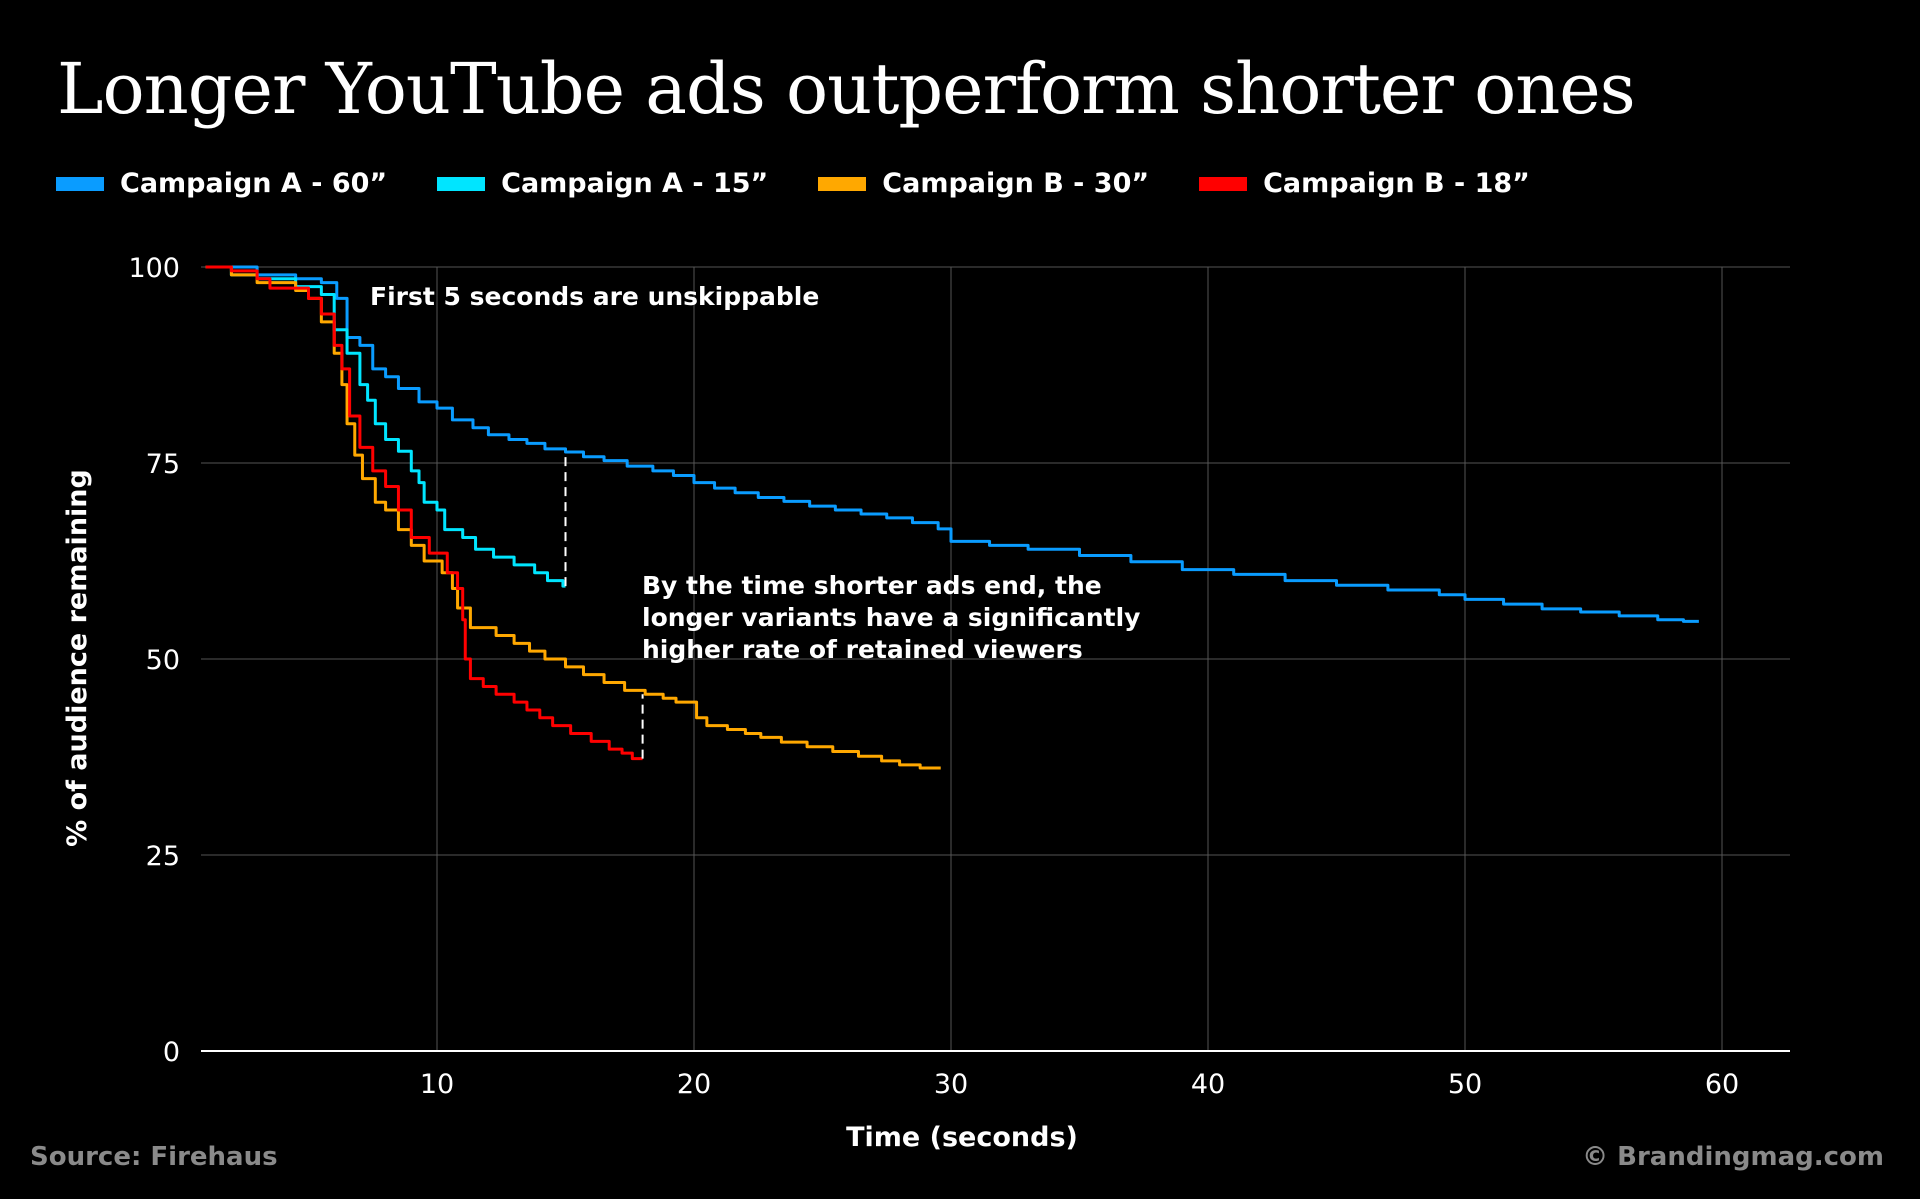 This screenshot has width=1920, height=1199. Describe the element at coordinates (437, 1084) in the screenshot. I see `x-tick-label: 10` at that location.